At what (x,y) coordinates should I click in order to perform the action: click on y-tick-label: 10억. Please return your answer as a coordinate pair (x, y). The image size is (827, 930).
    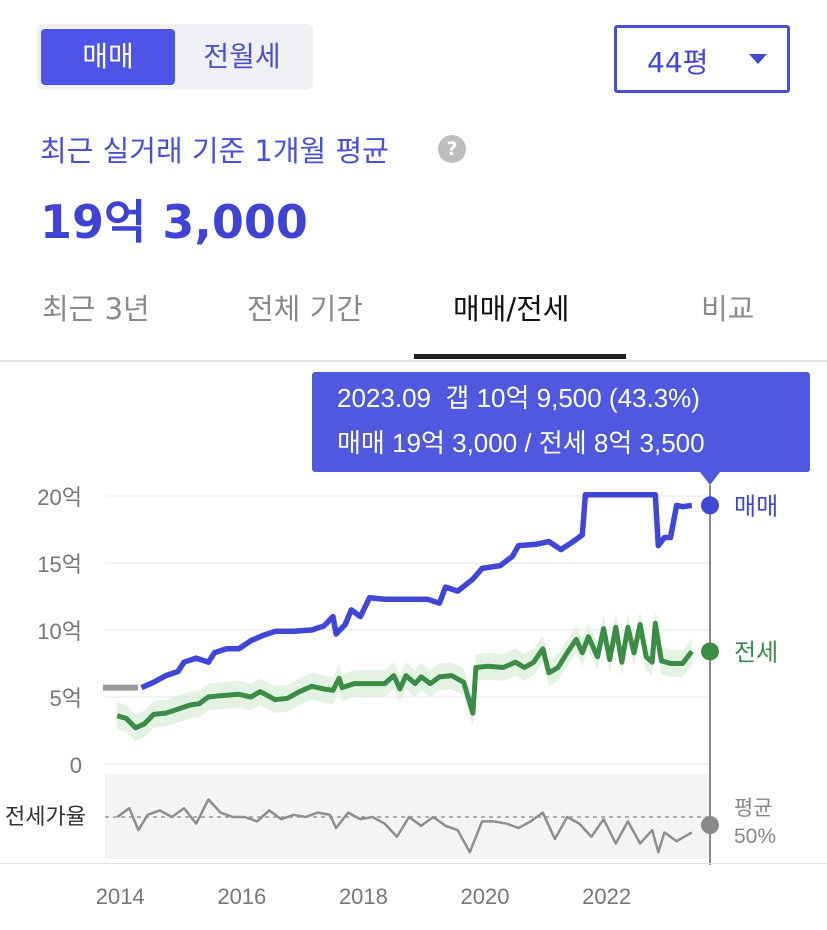
    Looking at the image, I should click on (59, 631).